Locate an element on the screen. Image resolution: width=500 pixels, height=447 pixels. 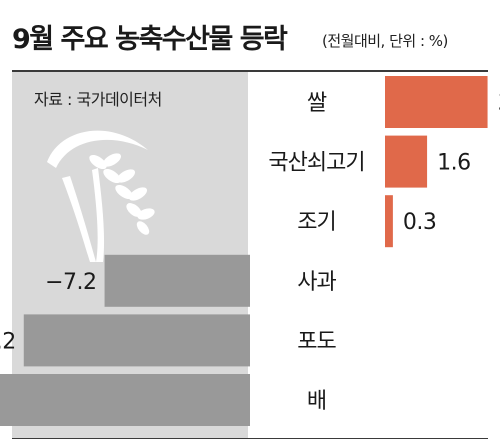
chart-row-2: 조기 0.3 is located at coordinates (343, 221).